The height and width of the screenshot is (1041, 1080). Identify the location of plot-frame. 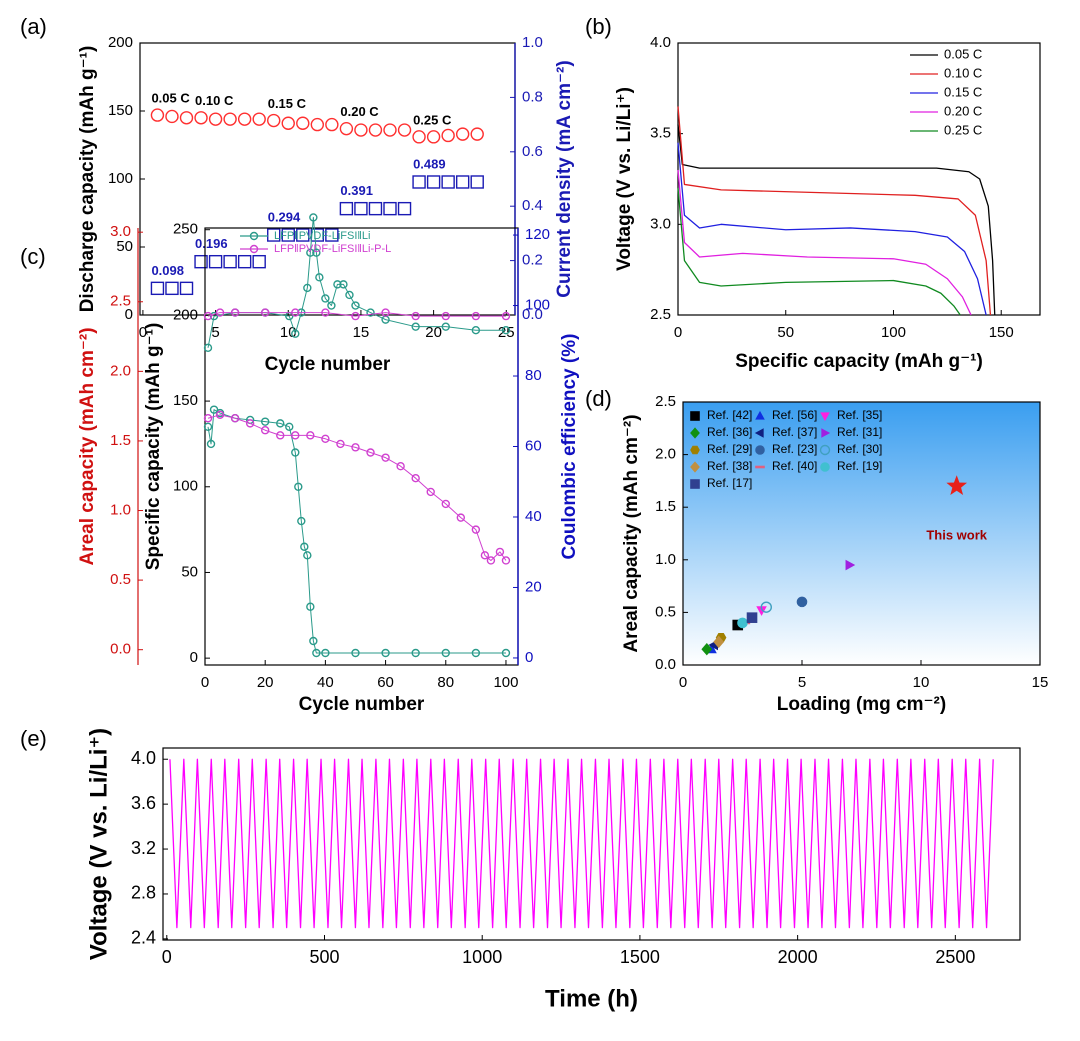
(859, 179).